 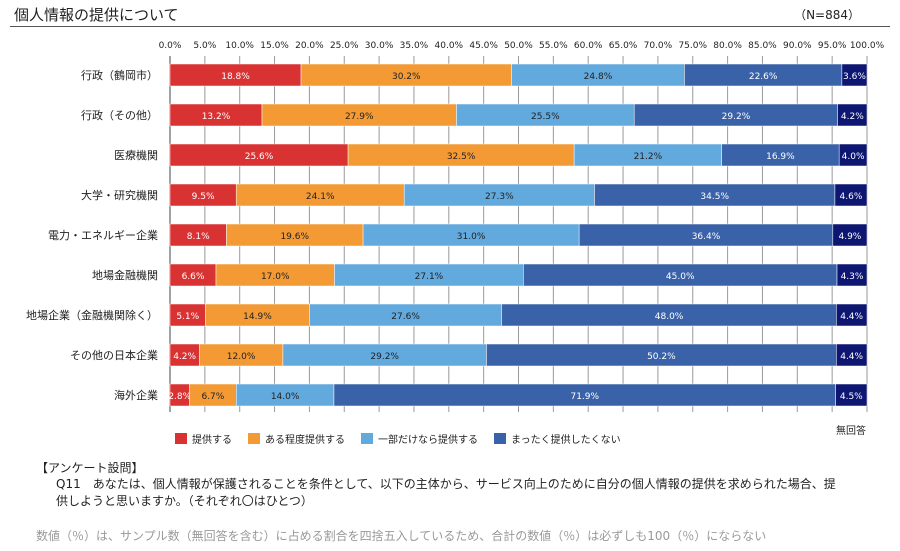 I want to click on data-label: 48.0%, so click(x=669, y=317).